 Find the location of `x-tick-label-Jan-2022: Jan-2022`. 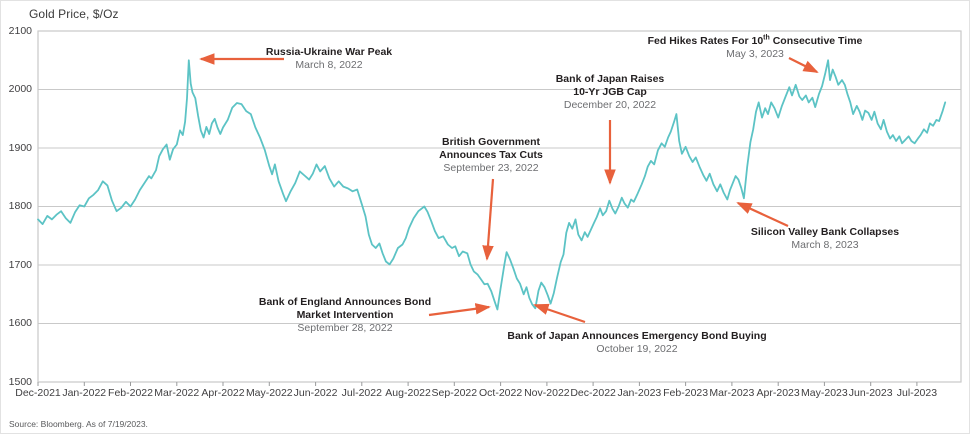

x-tick-label-Jan-2022: Jan-2022 is located at coordinates (84, 393).